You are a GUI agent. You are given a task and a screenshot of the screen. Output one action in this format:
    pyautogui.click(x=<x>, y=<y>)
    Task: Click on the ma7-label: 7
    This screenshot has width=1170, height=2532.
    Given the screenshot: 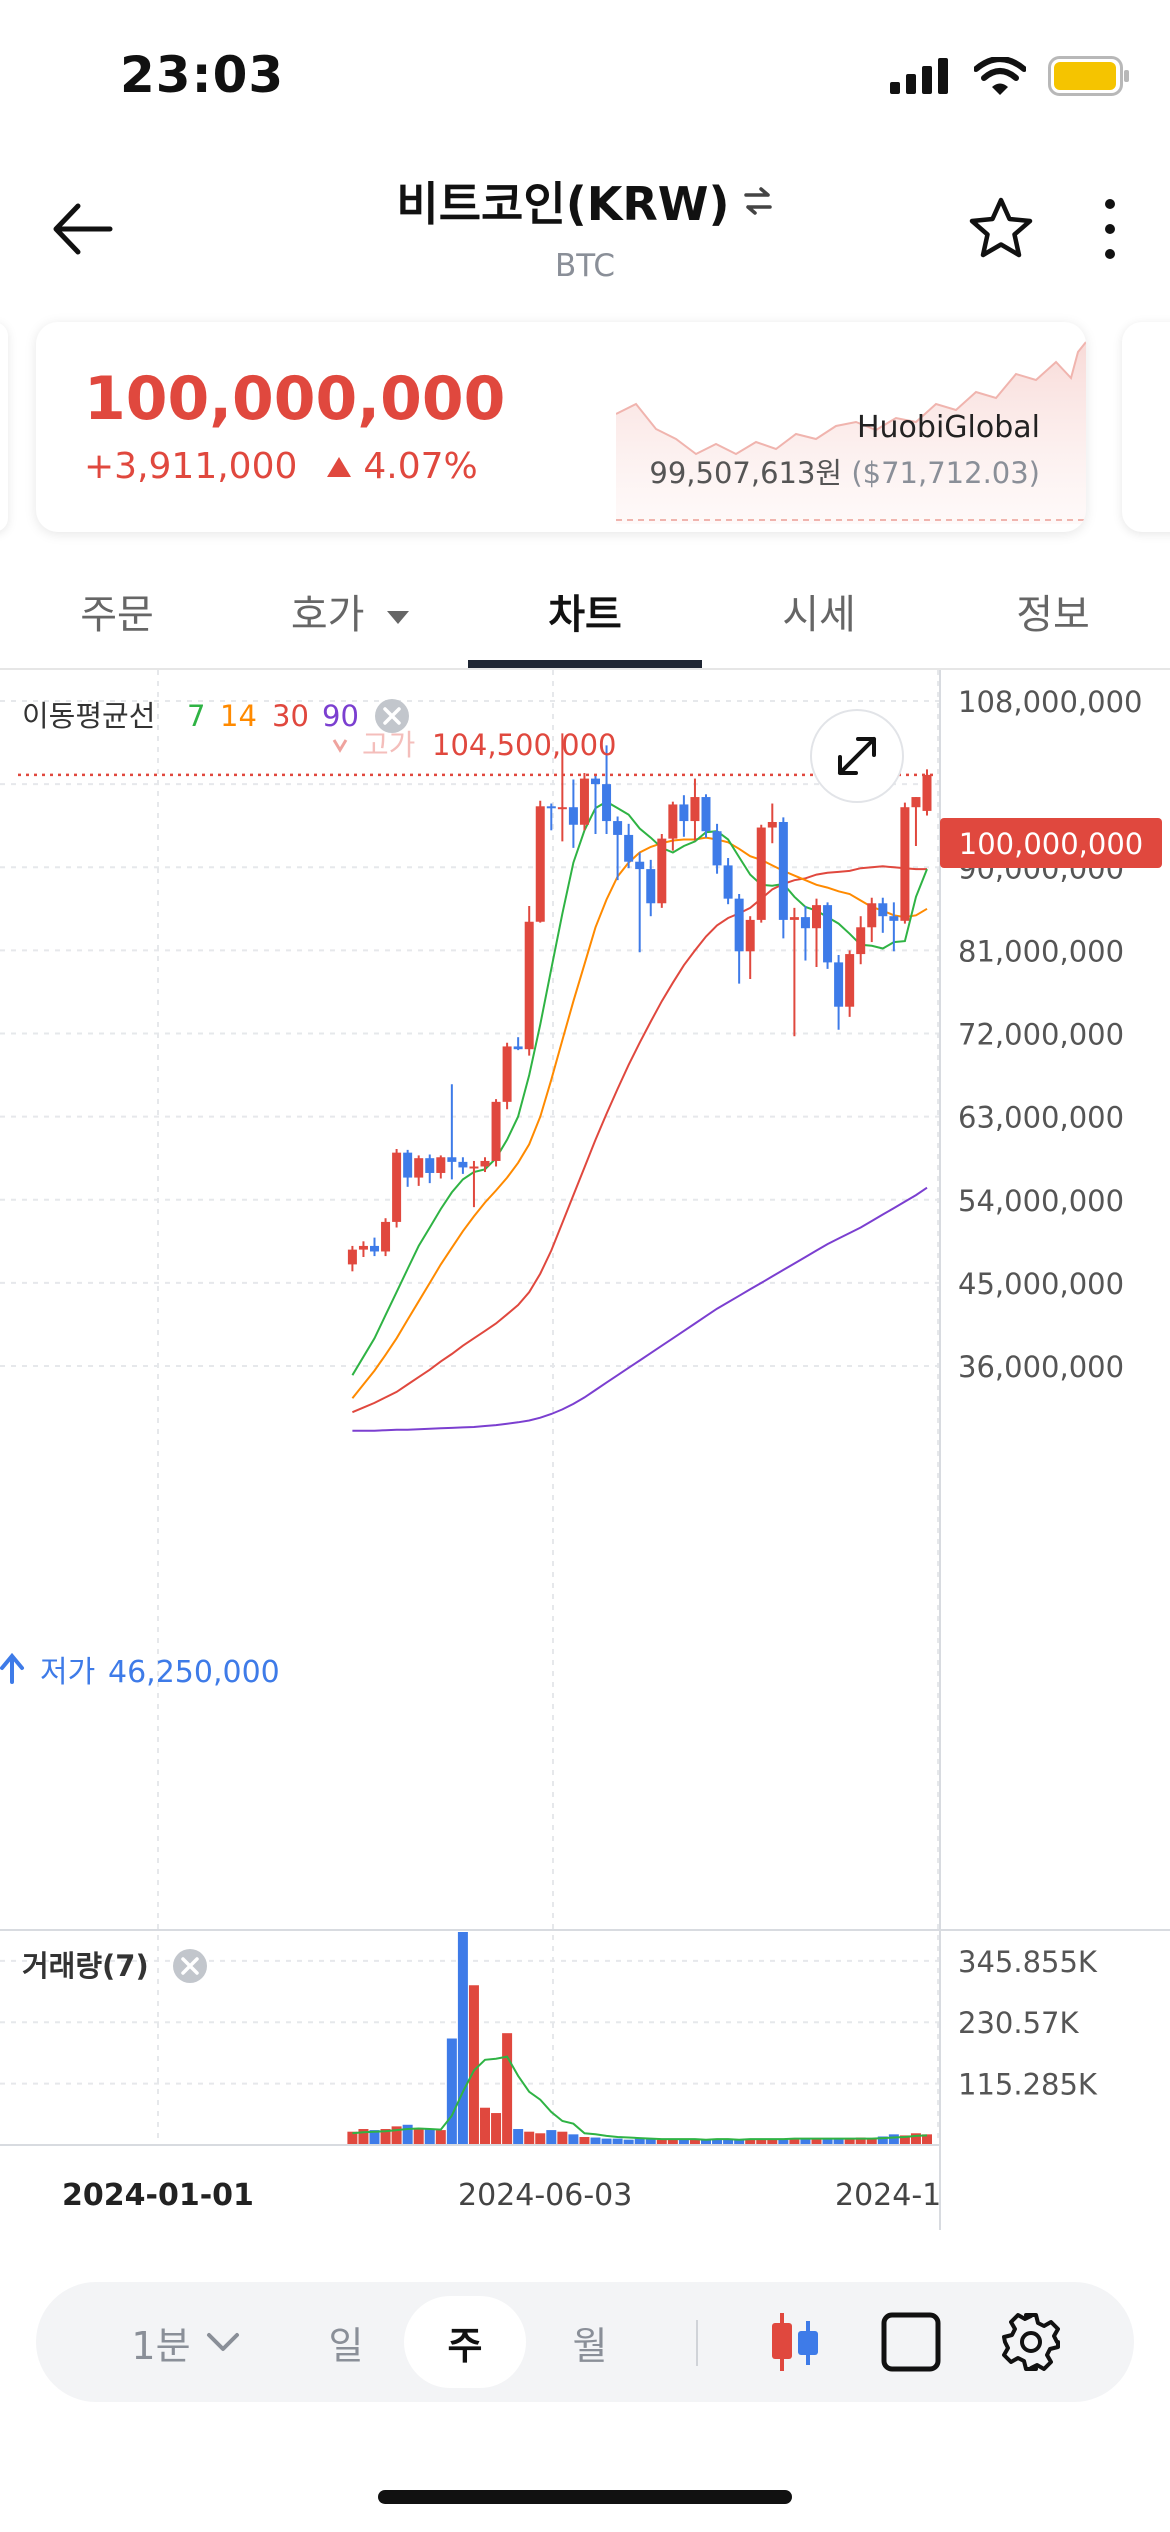 What is the action you would take?
    pyautogui.click(x=196, y=716)
    